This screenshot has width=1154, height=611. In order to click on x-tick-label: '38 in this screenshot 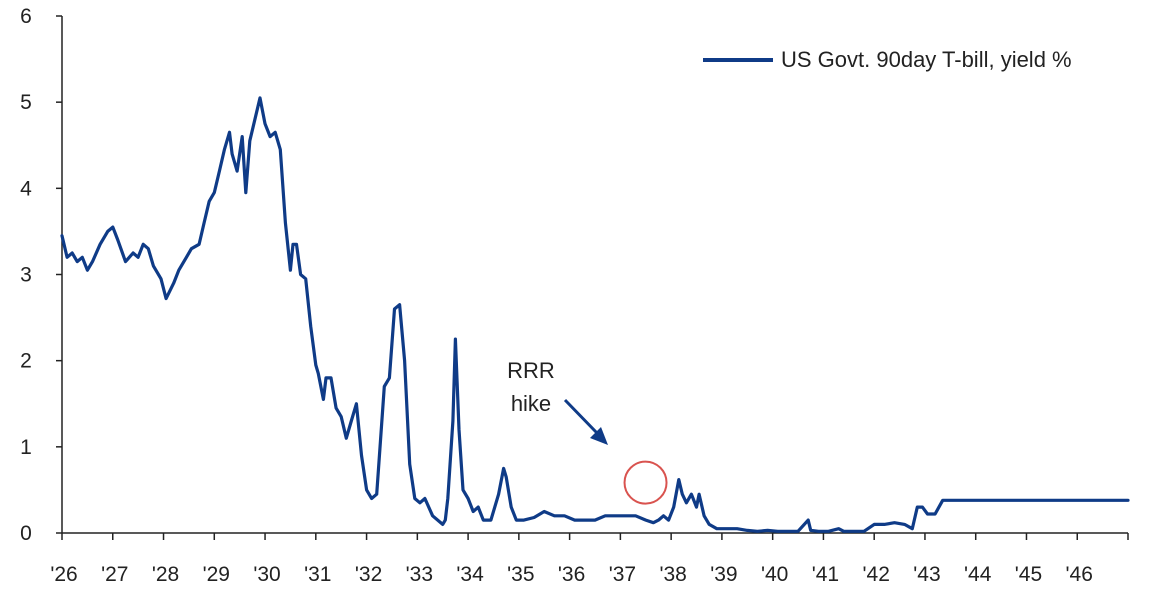, I will do `click(672, 574)`.